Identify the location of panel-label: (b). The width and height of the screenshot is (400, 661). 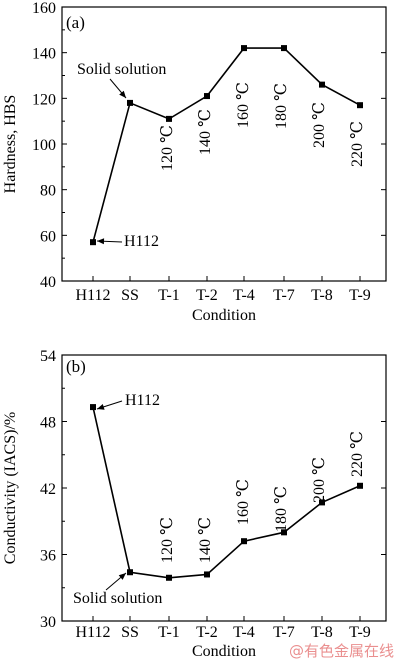
(76, 366).